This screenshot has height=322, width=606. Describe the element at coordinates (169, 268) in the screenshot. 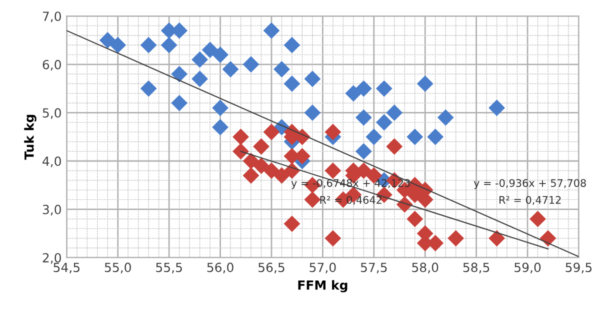

I see `x-tick-label: 55,5` at that location.